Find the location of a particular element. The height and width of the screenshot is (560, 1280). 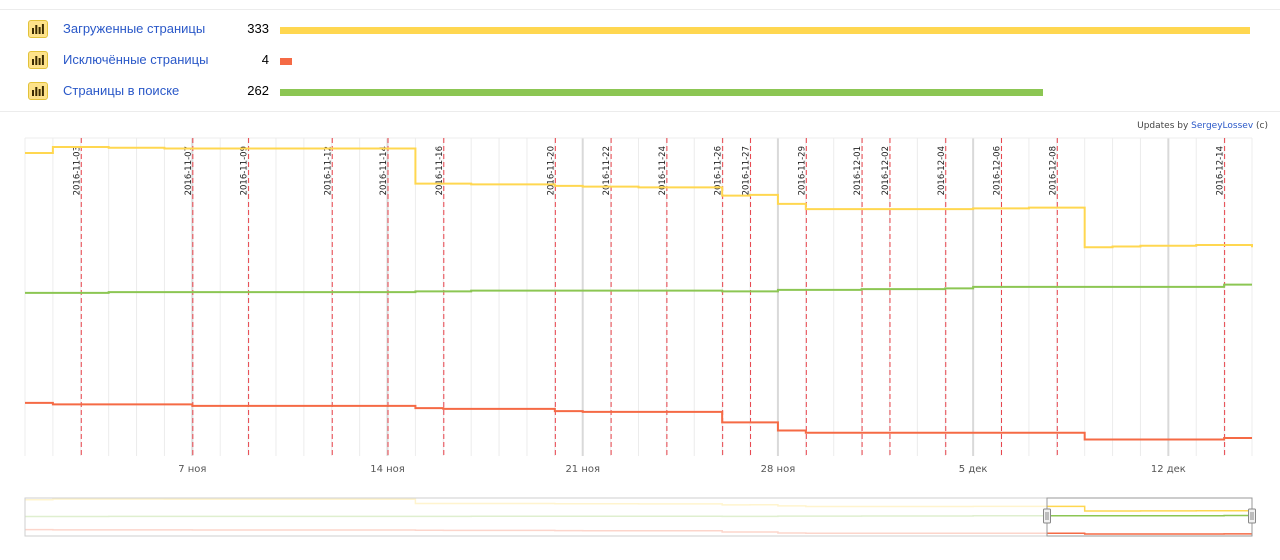

update-marker-label: 2016-11-14 is located at coordinates (384, 170).